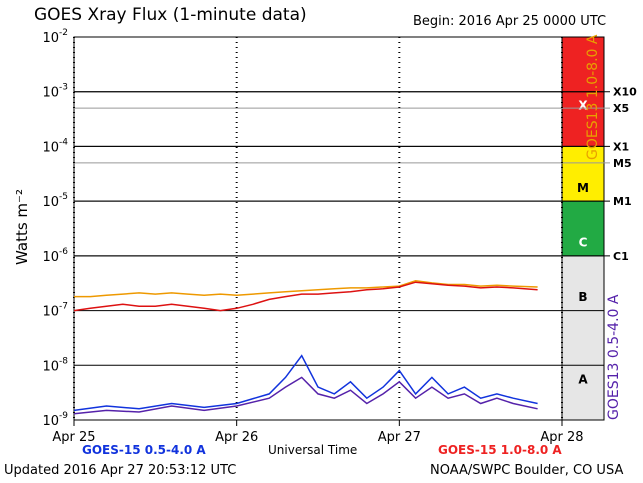 This screenshot has width=643, height=483. What do you see at coordinates (55, 201) in the screenshot?
I see `y-tick-label: 10⁻⁵` at bounding box center [55, 201].